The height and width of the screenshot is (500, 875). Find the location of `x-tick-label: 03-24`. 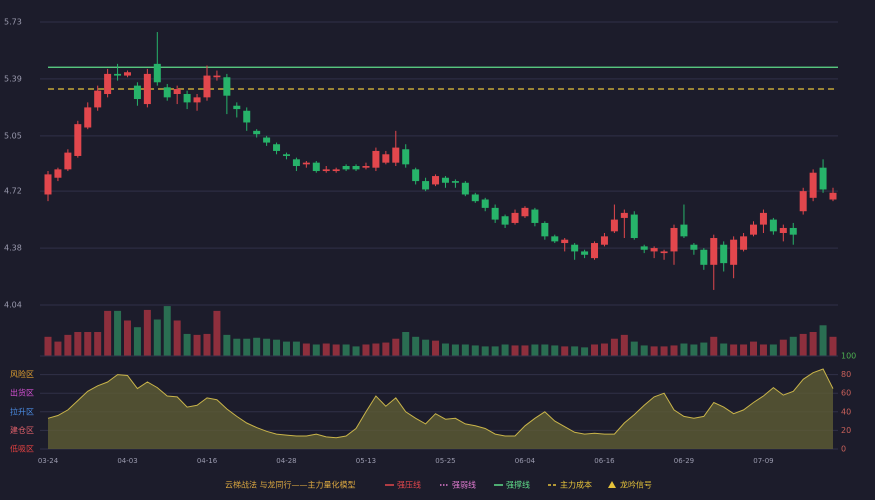

x-tick-label: 03-24 is located at coordinates (48, 461).